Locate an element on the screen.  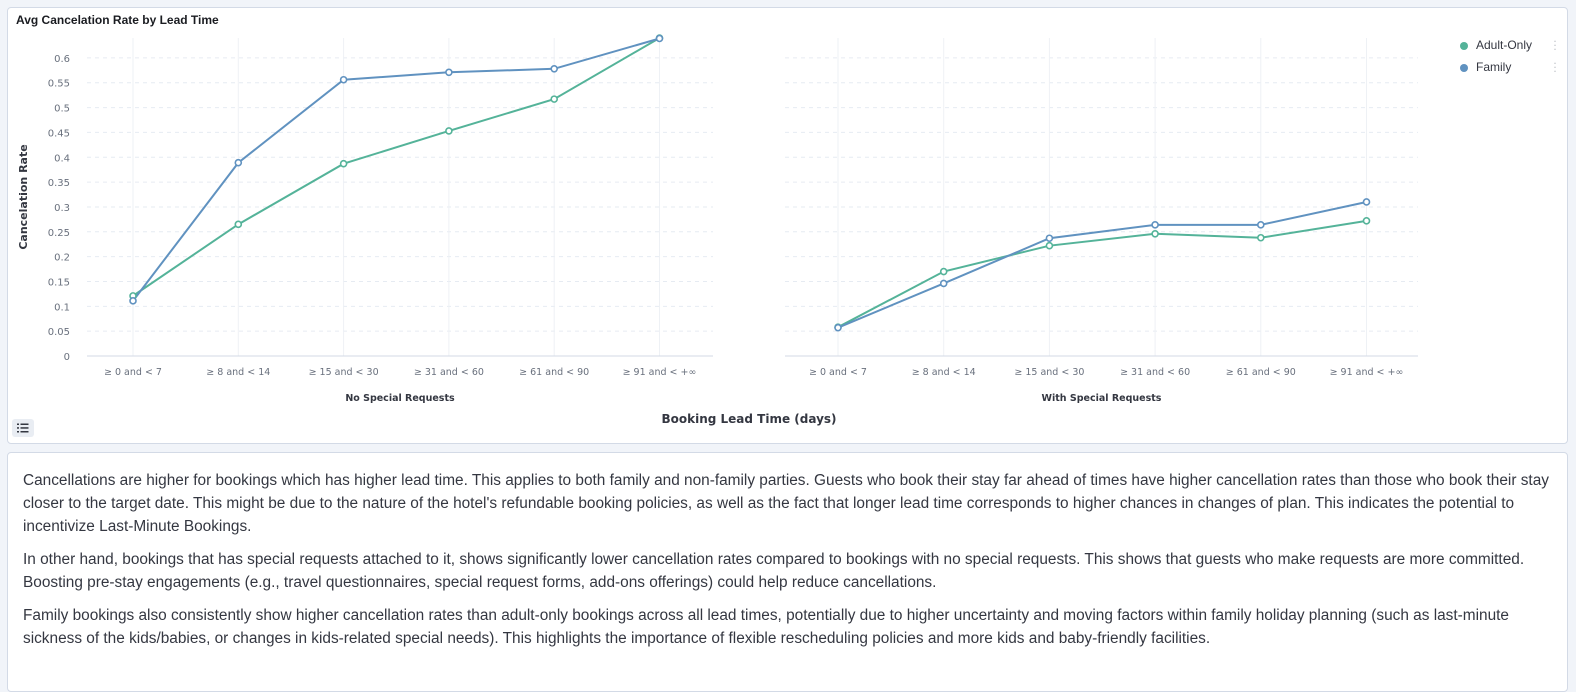
x-axis-title: Booking Lead Time (days) is located at coordinates (748, 419).